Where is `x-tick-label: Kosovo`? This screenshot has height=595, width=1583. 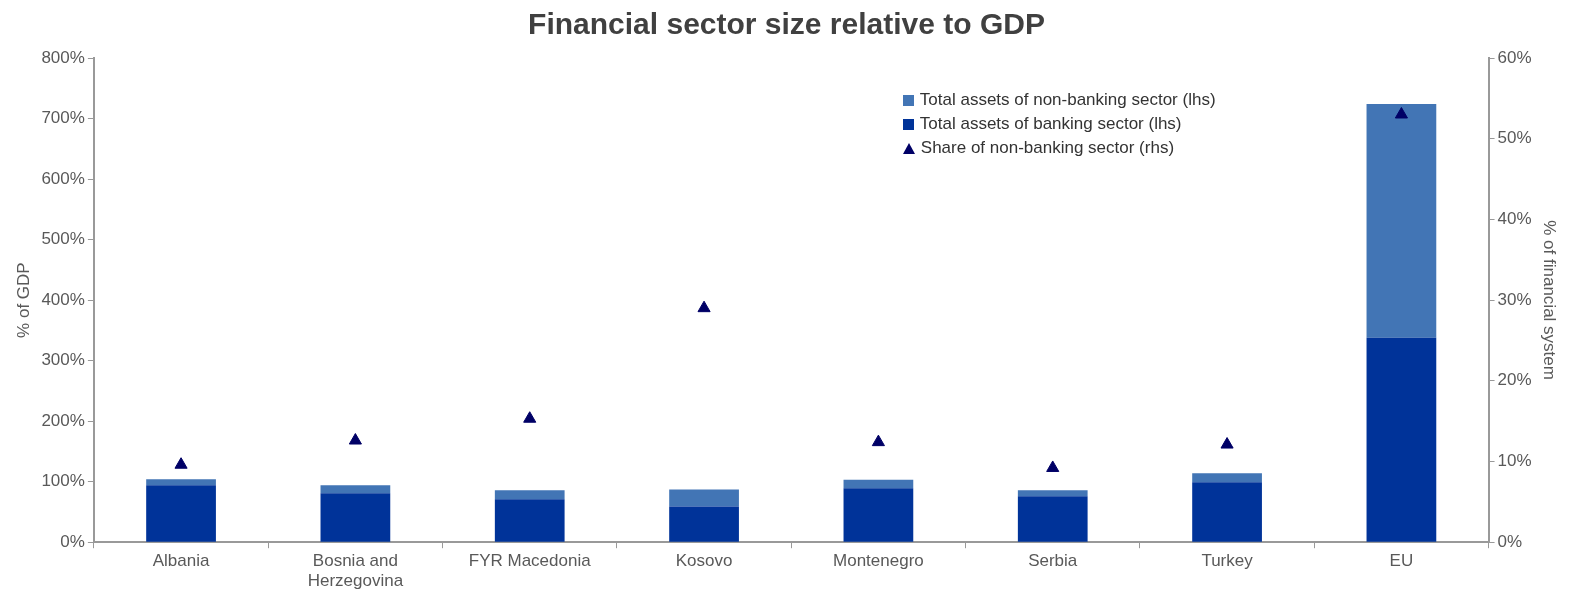
x-tick-label: Kosovo is located at coordinates (704, 561).